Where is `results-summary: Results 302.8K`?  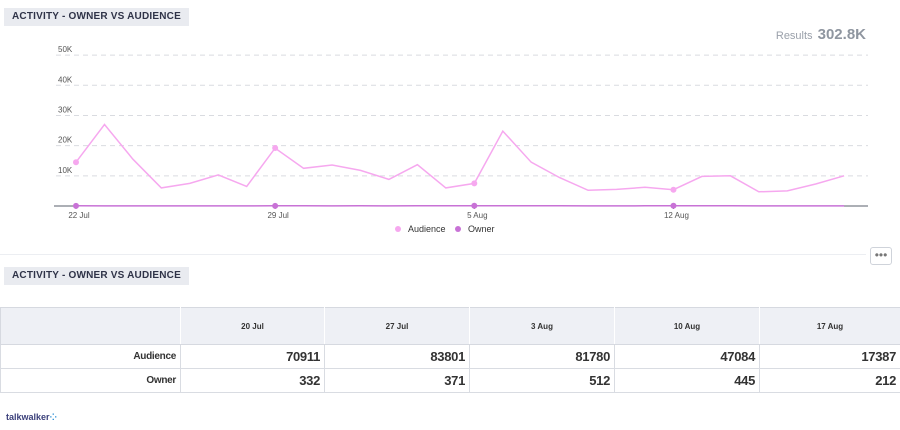
results-summary: Results 302.8K is located at coordinates (821, 34).